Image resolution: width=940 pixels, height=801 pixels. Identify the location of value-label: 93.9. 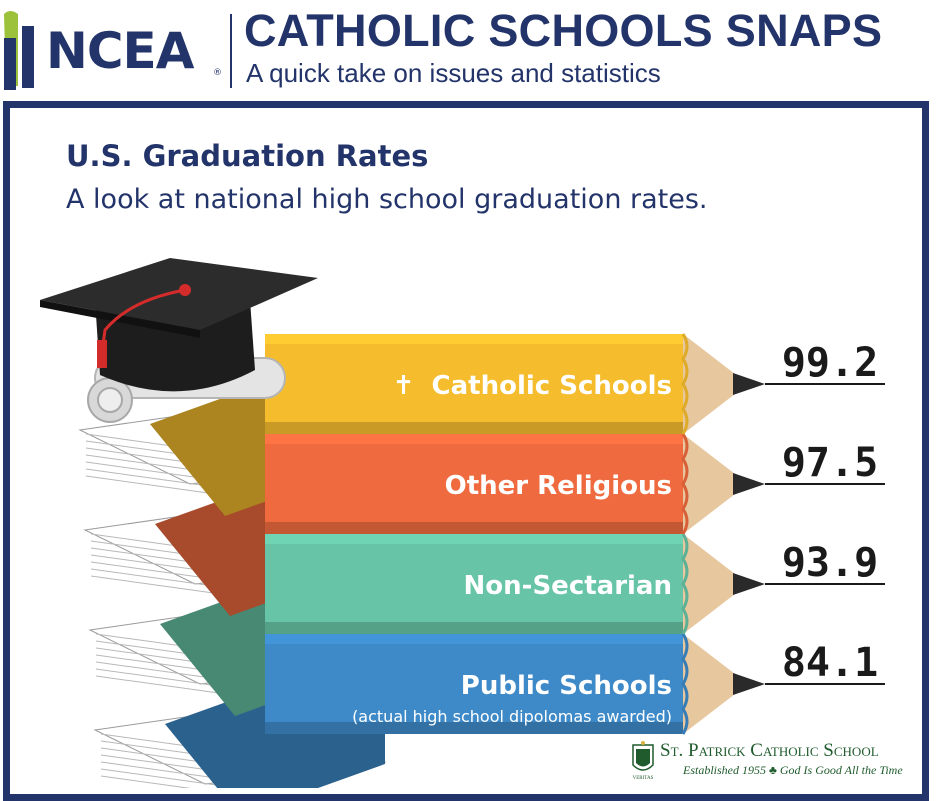
(830, 563).